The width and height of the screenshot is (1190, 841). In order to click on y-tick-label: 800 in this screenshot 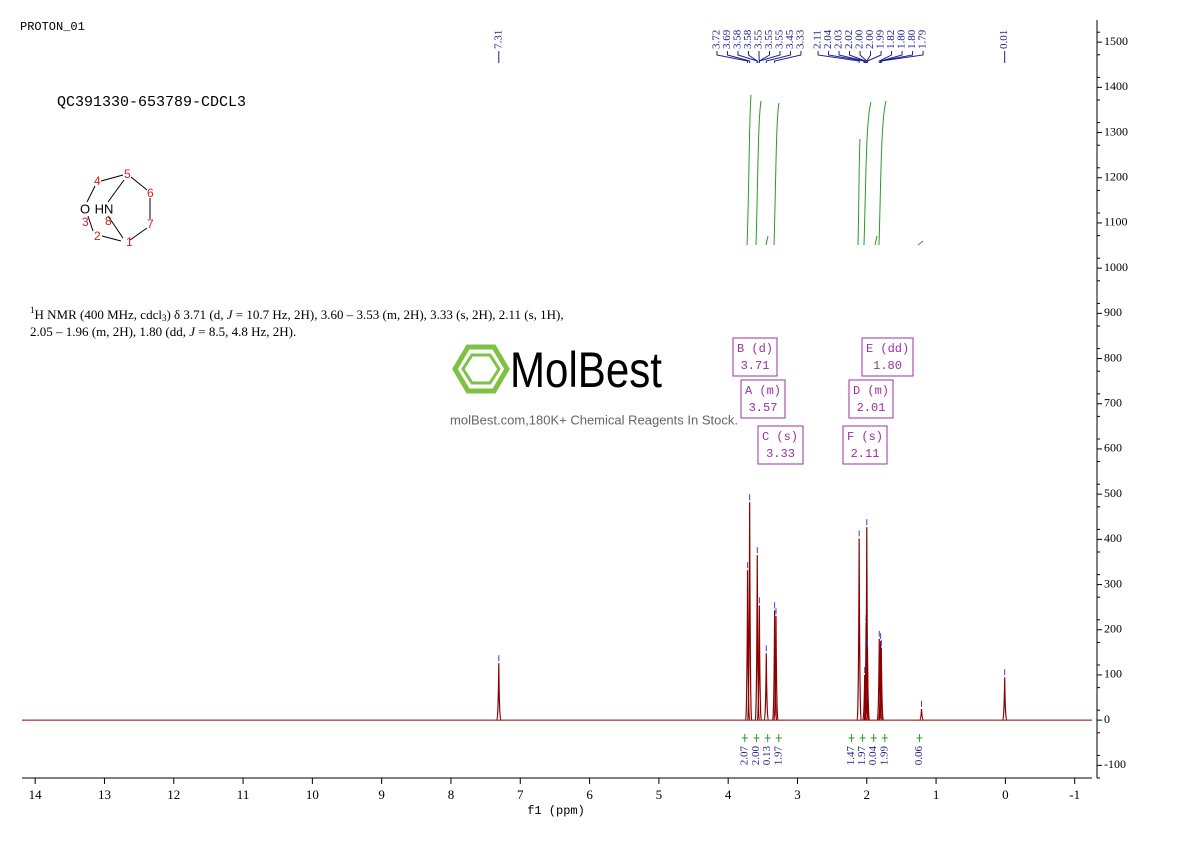, I will do `click(1113, 357)`.